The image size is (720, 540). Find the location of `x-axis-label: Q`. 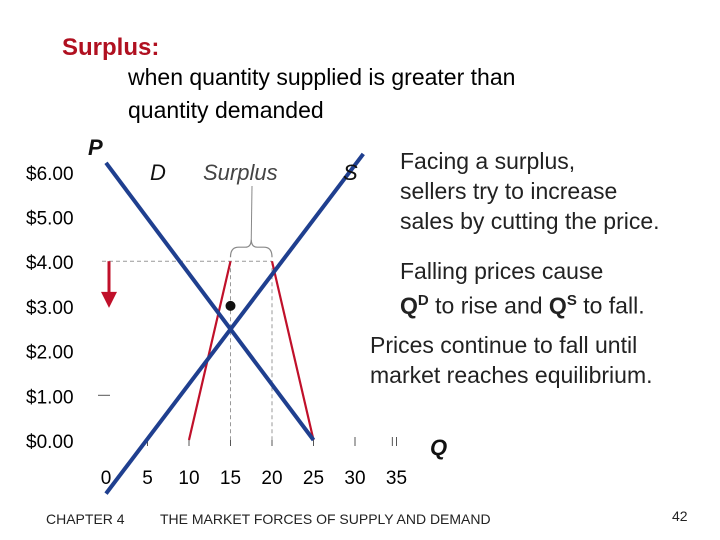

x-axis-label: Q is located at coordinates (438, 447).